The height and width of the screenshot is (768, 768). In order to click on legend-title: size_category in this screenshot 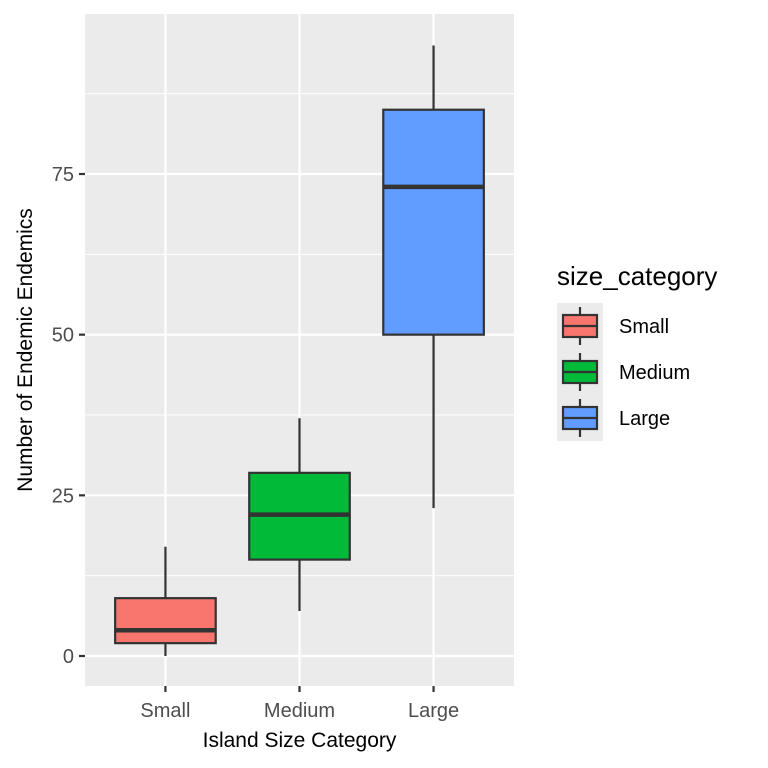, I will do `click(637, 276)`.